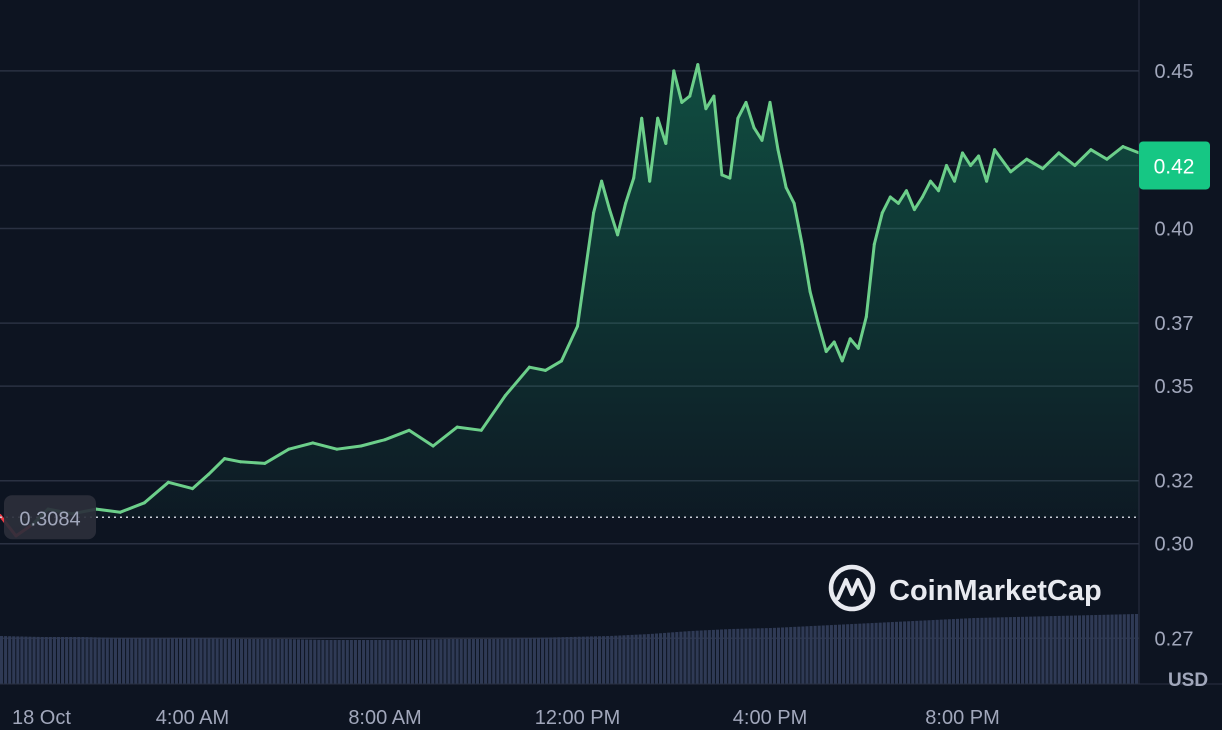 This screenshot has width=1222, height=730. What do you see at coordinates (1174, 230) in the screenshot?
I see `y-tick-label: 0.40` at bounding box center [1174, 230].